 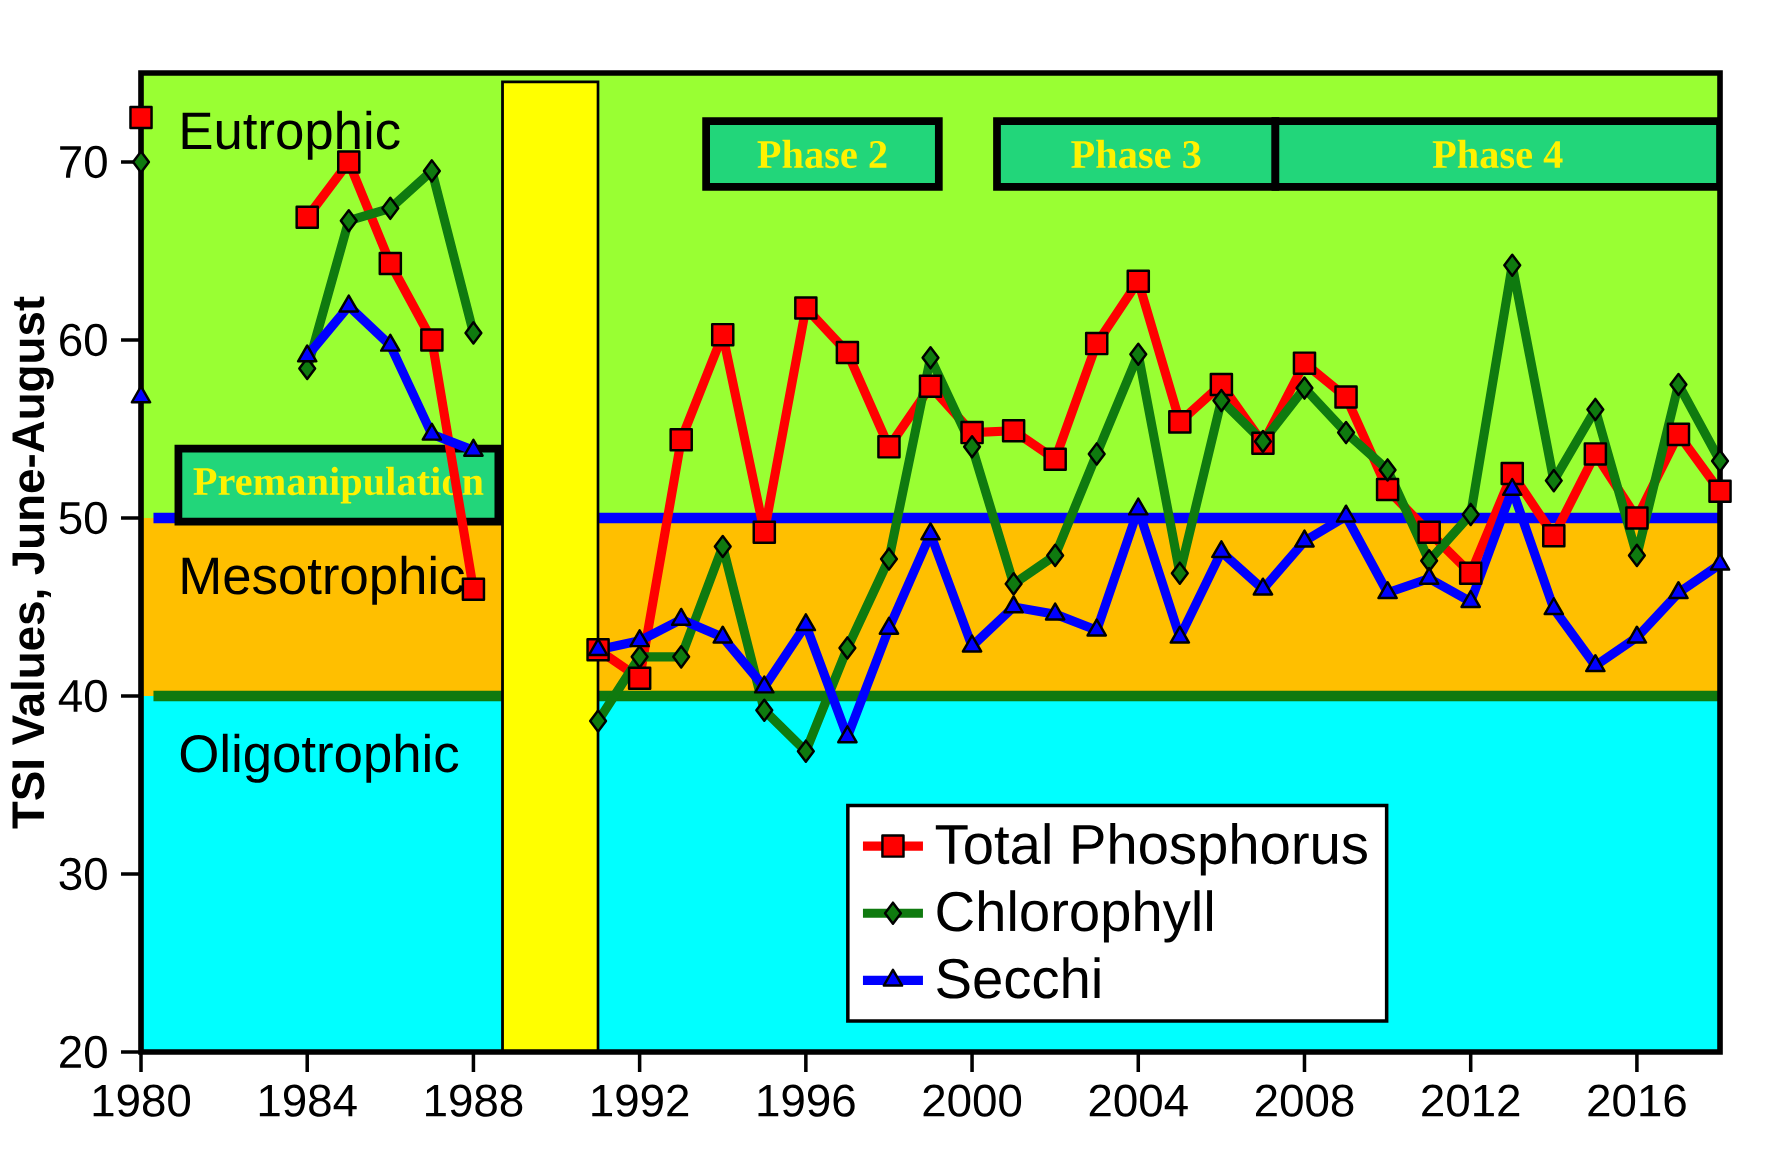 I want to click on band-label: Phase 2, so click(x=822, y=154).